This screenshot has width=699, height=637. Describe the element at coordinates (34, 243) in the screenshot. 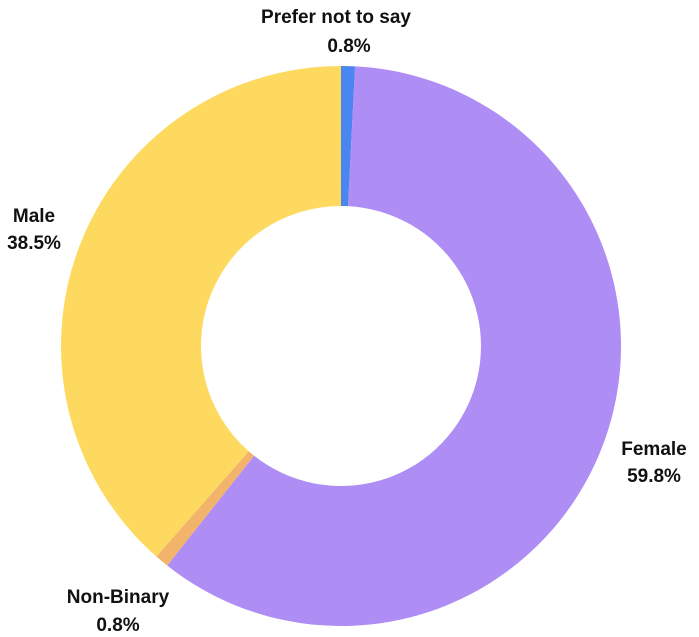

I see `label-male-value: 38.5%` at that location.